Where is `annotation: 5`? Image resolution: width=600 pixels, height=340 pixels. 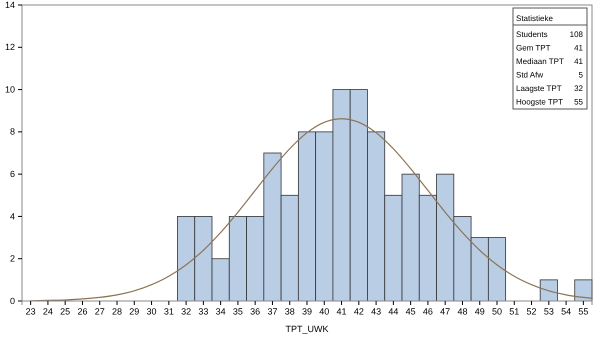 annotation: 5 is located at coordinates (581, 75).